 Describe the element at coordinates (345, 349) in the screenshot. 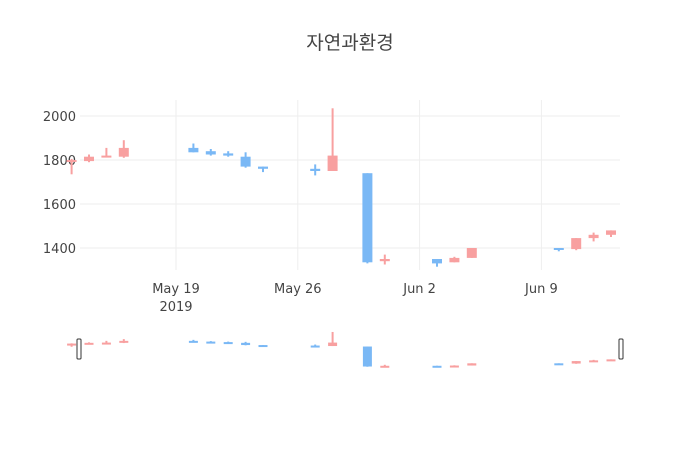

I see `range-slider` at that location.